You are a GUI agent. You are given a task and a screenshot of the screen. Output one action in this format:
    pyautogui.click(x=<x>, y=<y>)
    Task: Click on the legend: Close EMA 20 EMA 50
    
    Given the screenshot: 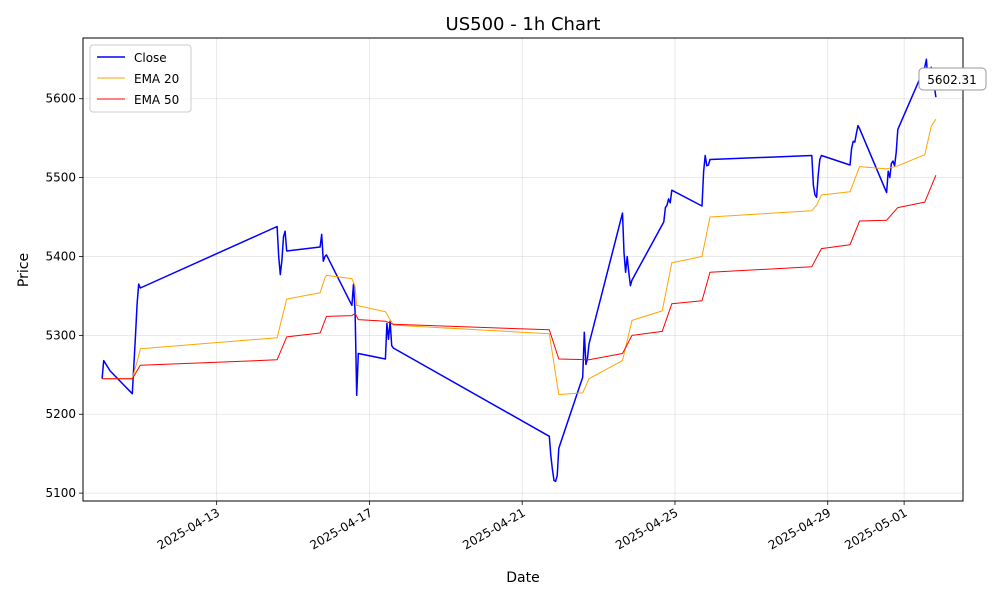 What is the action you would take?
    pyautogui.click(x=140, y=78)
    